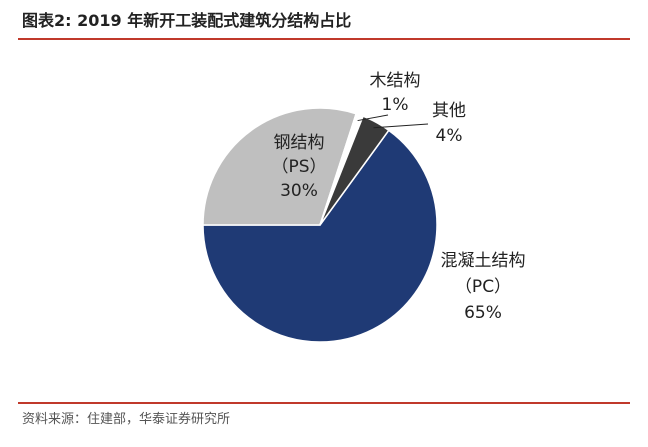 Image resolution: width=648 pixels, height=447 pixels. What do you see at coordinates (401, 126) in the screenshot?
I see `leader-line-other` at bounding box center [401, 126].